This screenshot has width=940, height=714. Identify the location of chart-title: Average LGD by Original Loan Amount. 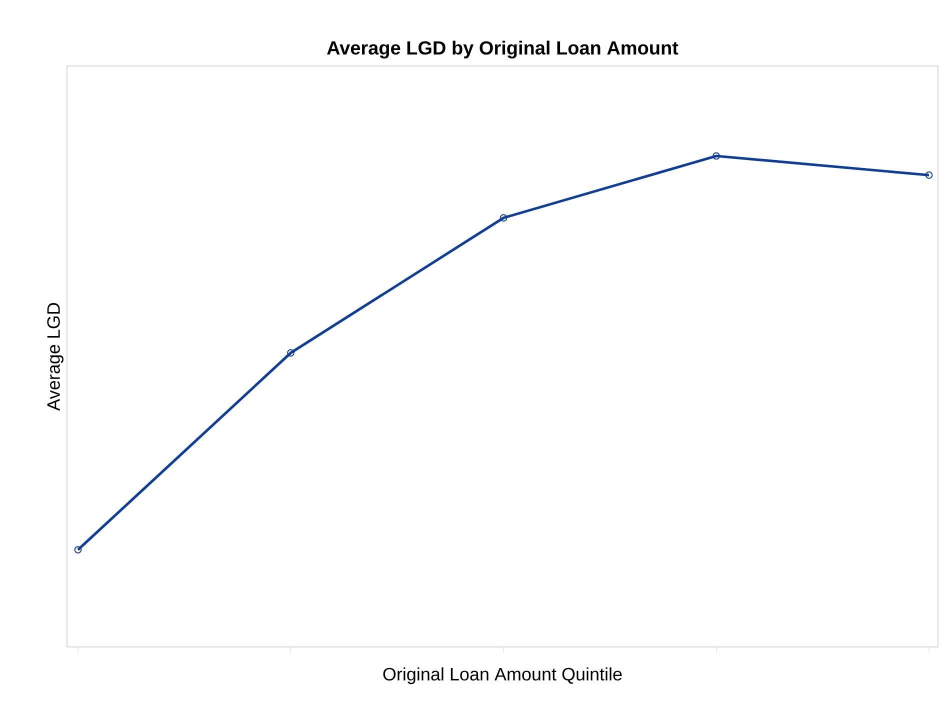
(502, 49).